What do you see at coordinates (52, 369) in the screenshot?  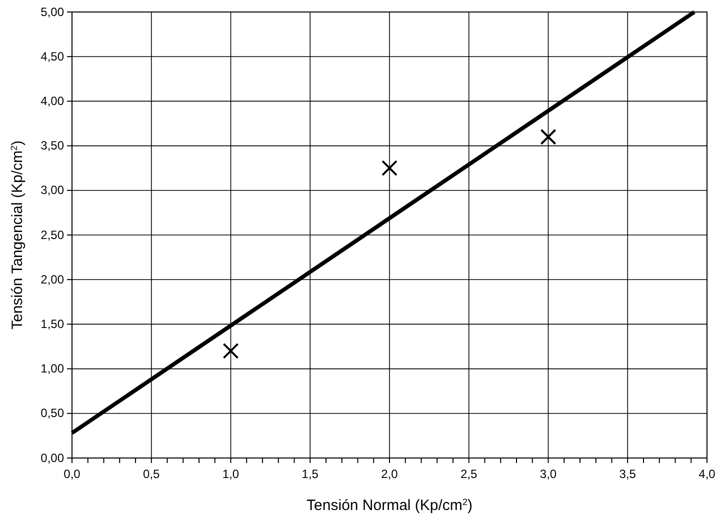 I see `y-tick-label: 1,00` at bounding box center [52, 369].